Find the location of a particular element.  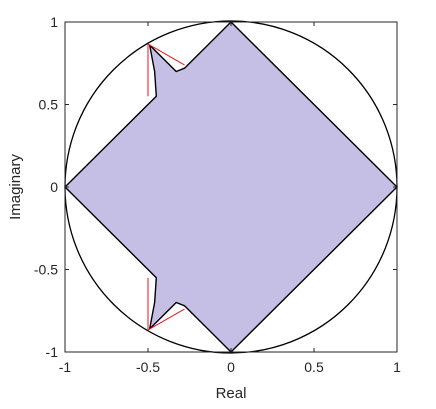

y-tick-label: 0.5 is located at coordinates (49, 105).